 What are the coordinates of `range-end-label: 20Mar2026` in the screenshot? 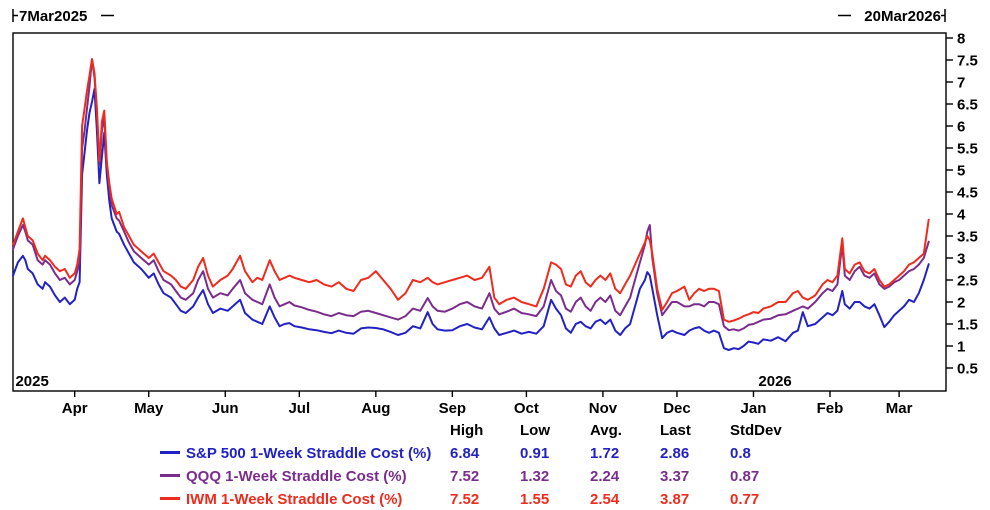 It's located at (902, 16).